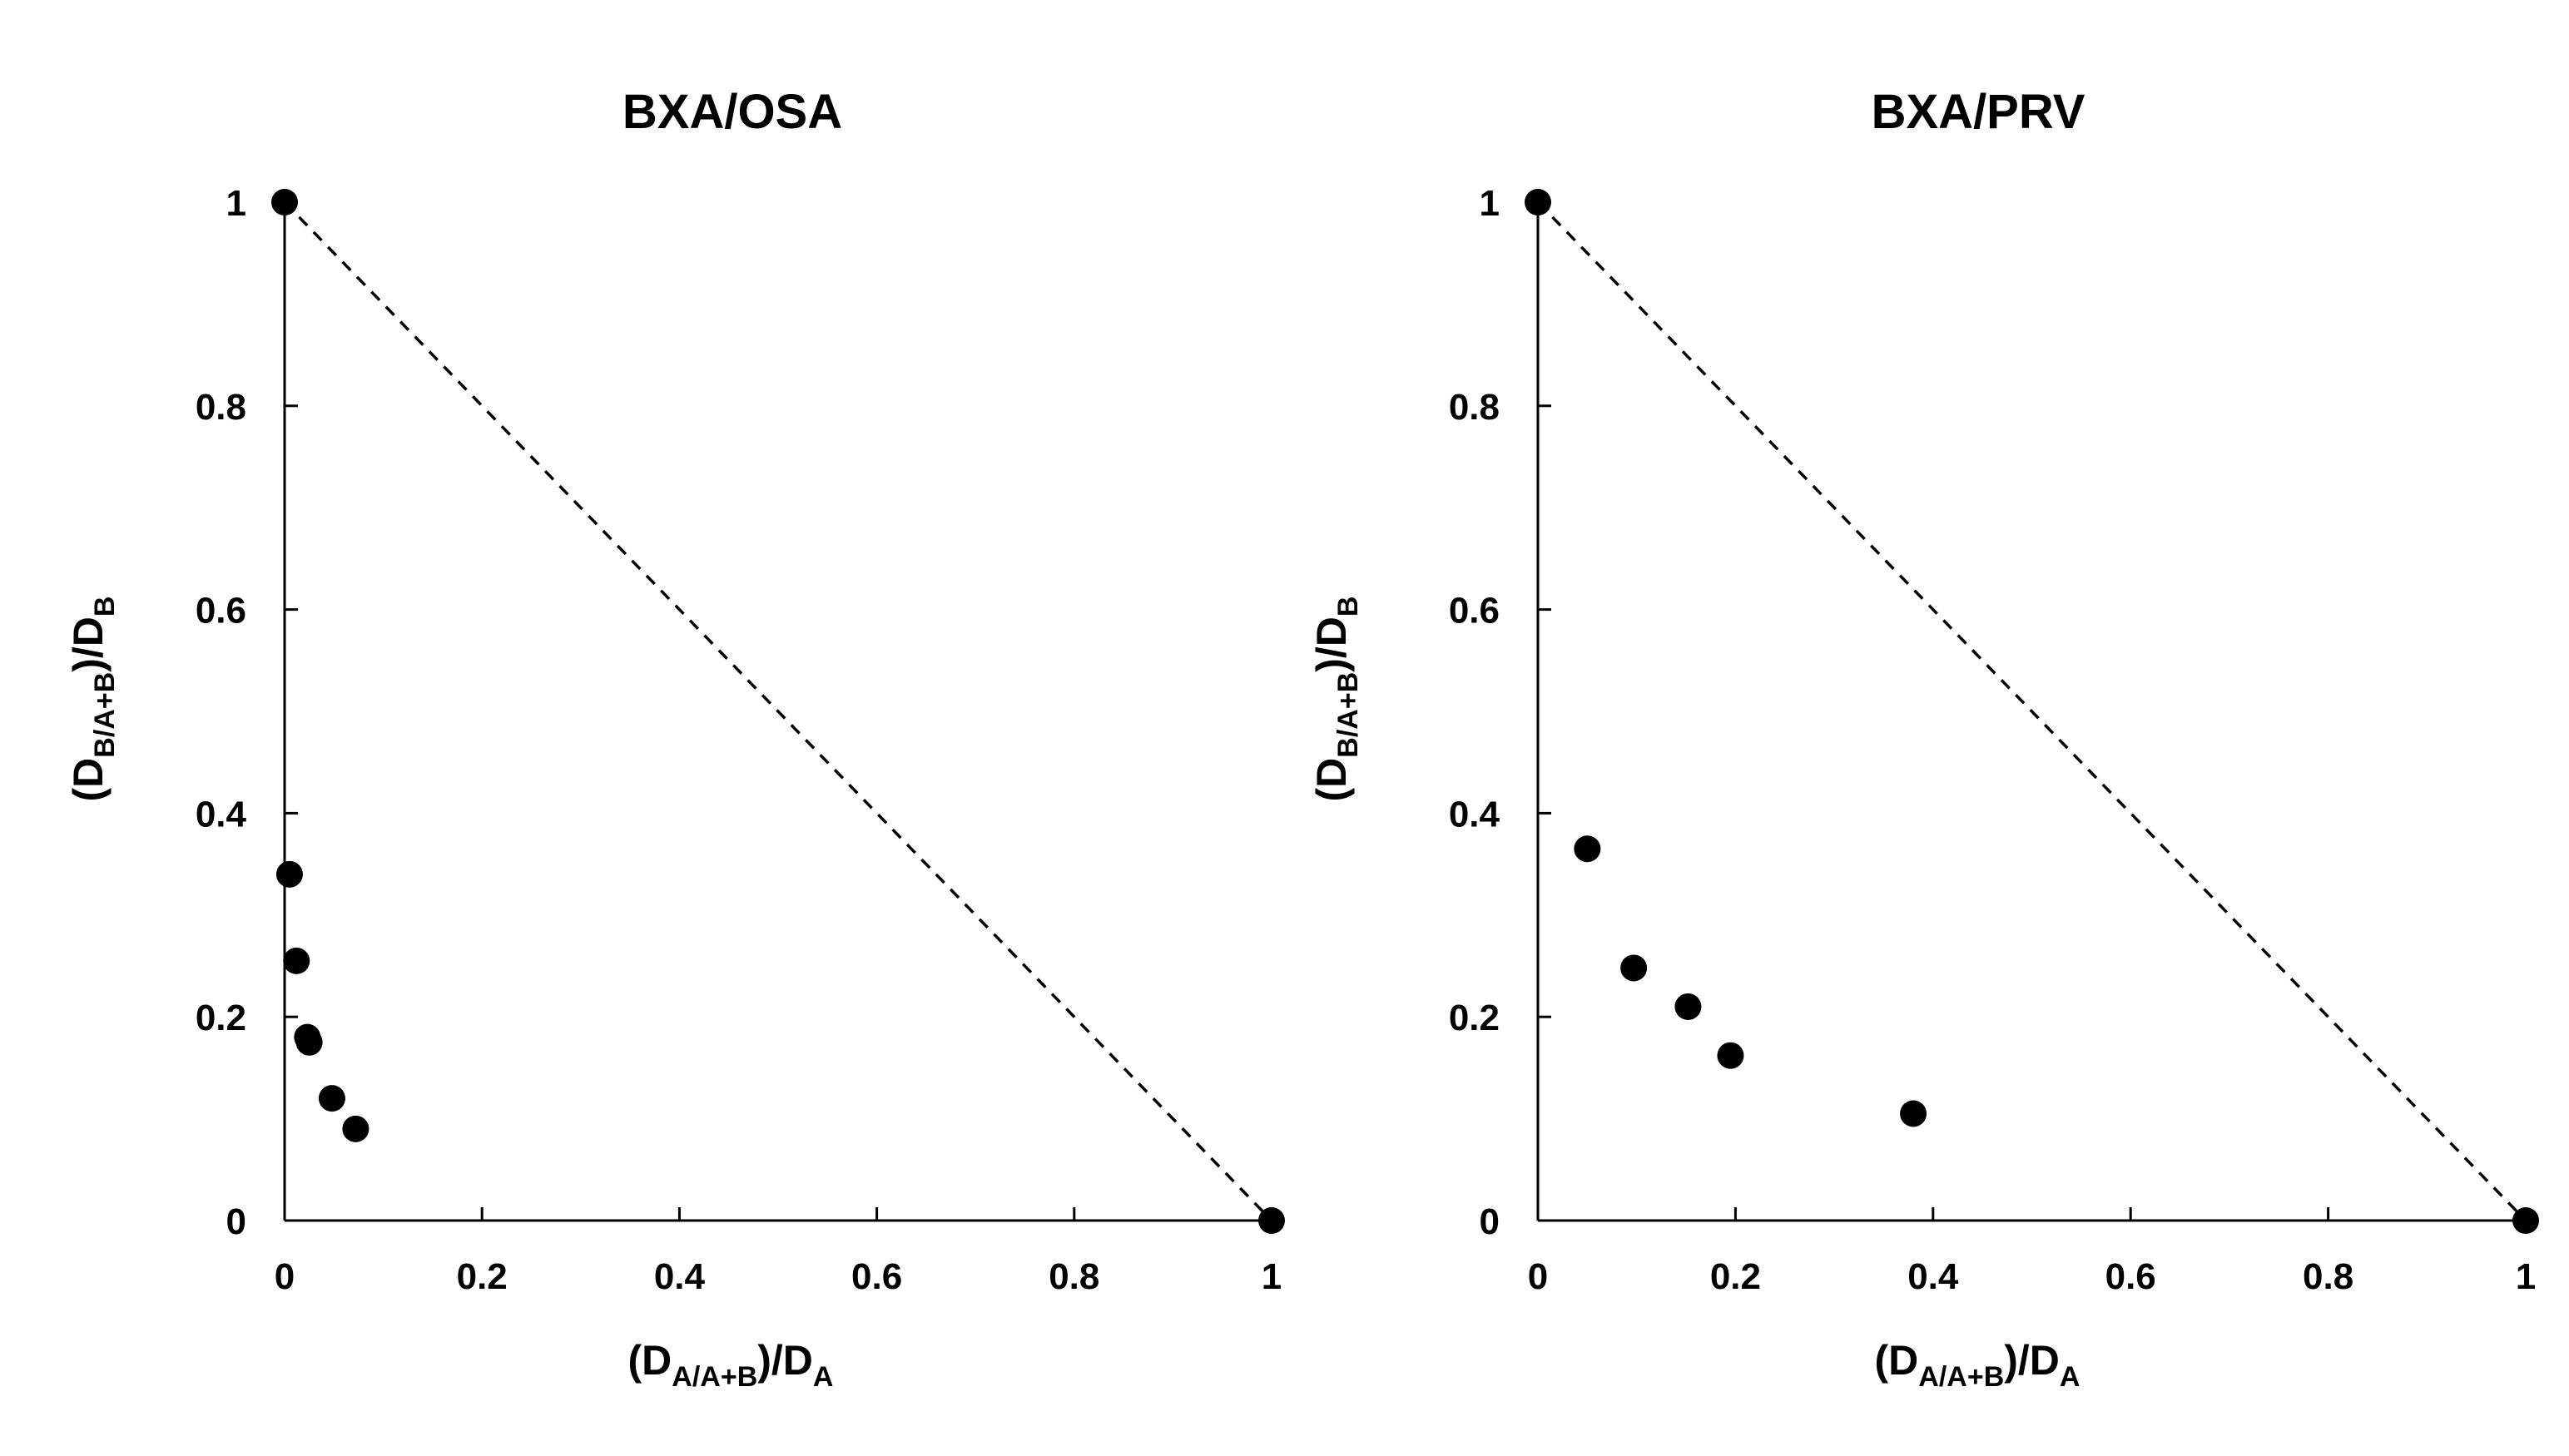 This screenshot has height=1456, width=2569. I want to click on panel-title-left: BXA/OSA, so click(732, 112).